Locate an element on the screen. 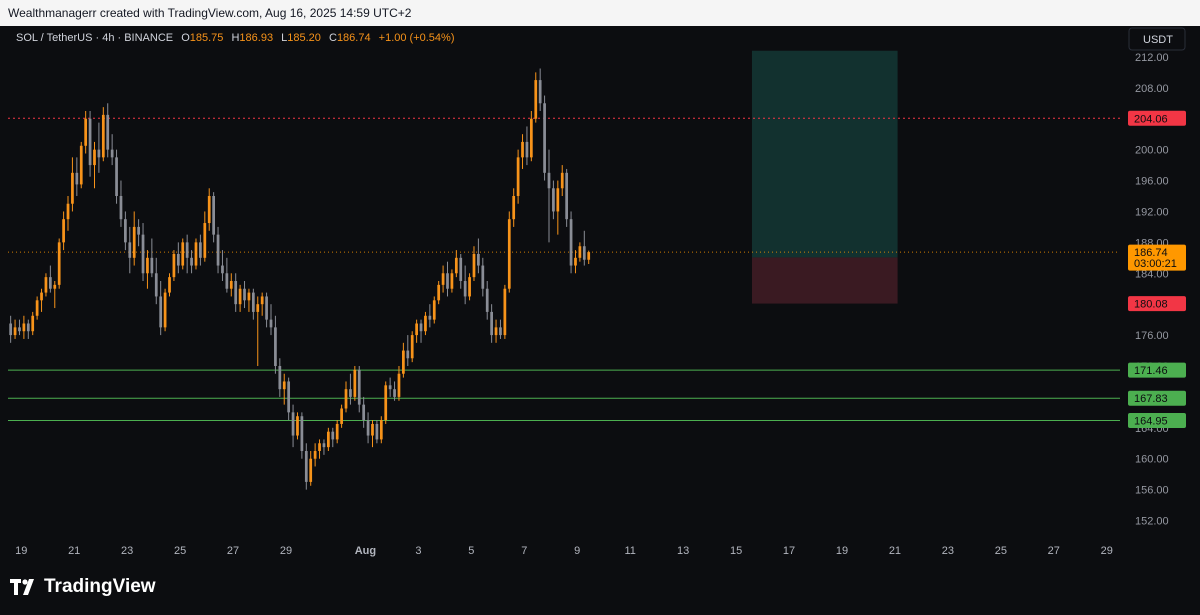 This screenshot has width=1200, height=615. level-badge-204.06-bg is located at coordinates (1157, 118).